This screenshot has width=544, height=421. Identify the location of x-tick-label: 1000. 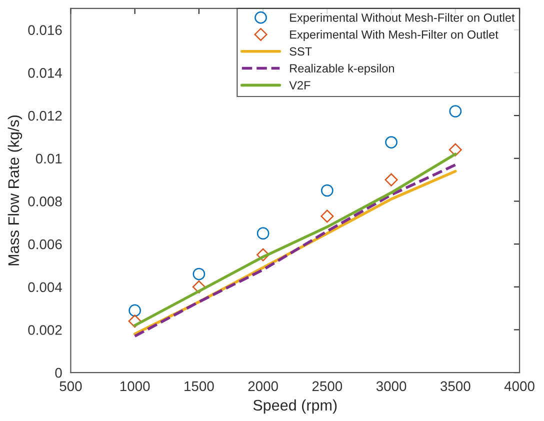
(135, 386).